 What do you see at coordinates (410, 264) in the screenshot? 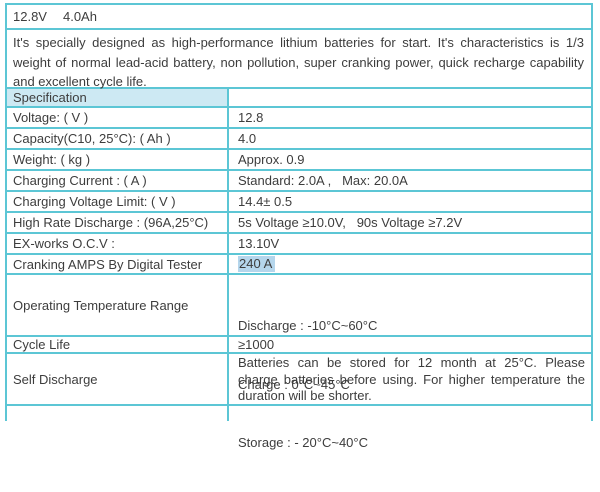
I see `spec-value: 240 A` at bounding box center [410, 264].